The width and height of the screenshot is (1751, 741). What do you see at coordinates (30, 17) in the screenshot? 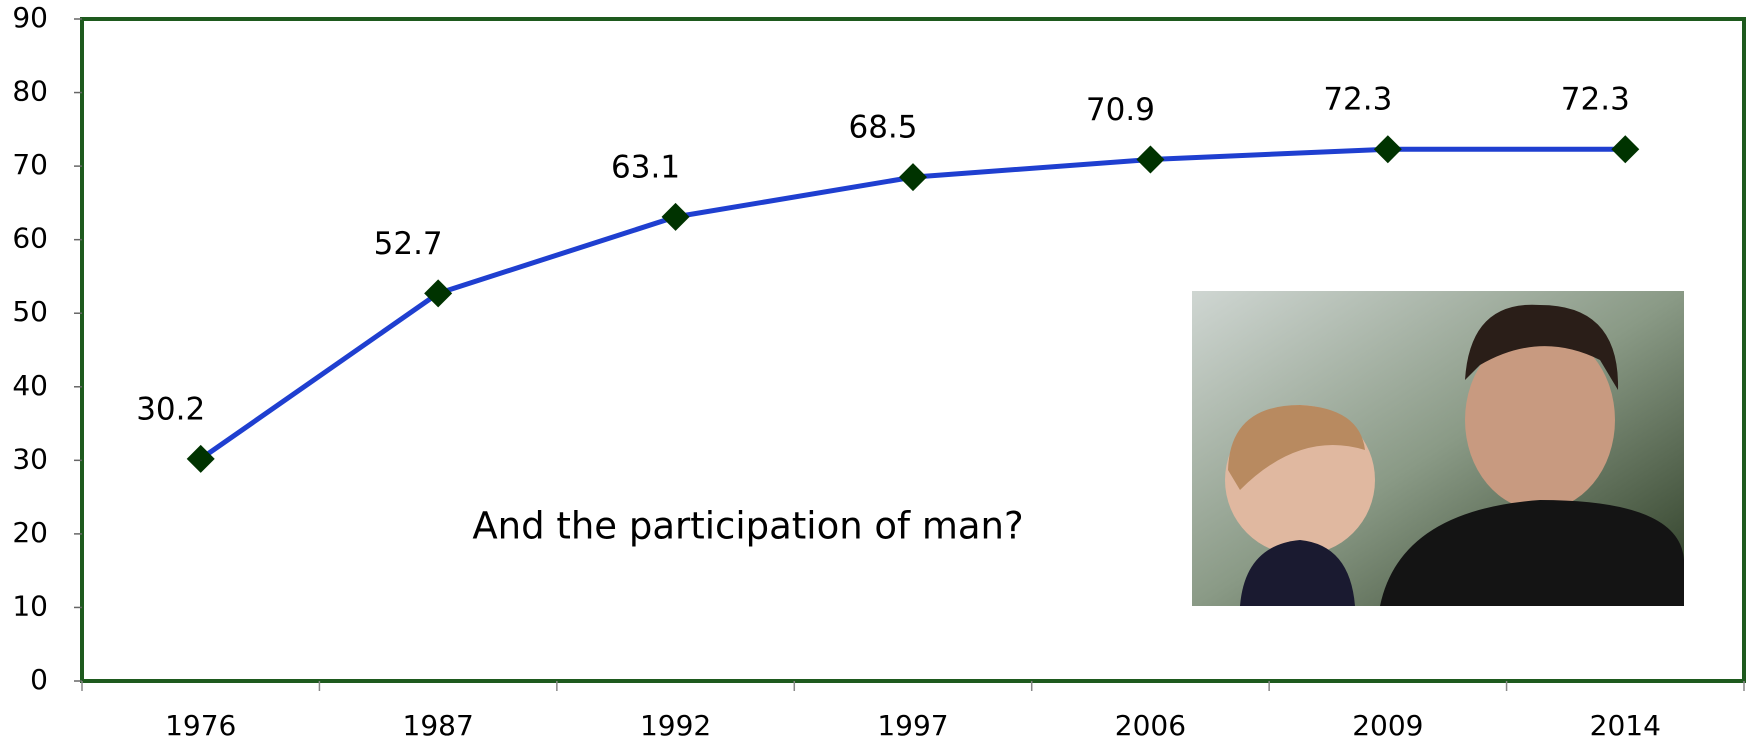
I see `y-tick-label: 90` at bounding box center [30, 17].